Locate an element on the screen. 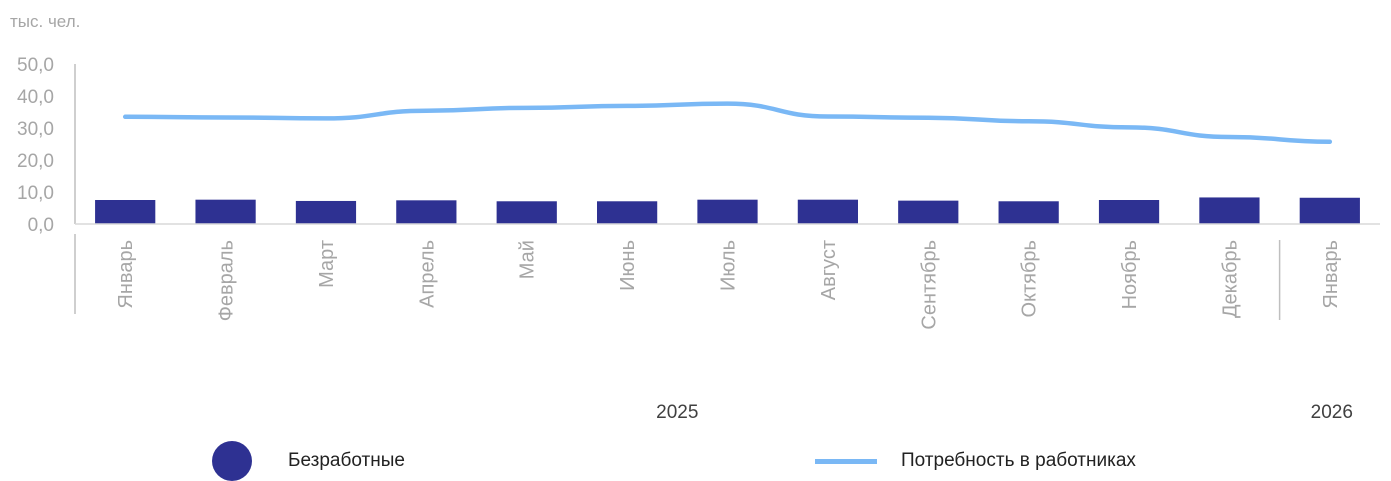 The image size is (1391, 481). y-tick-label: 50,0 is located at coordinates (35, 65).